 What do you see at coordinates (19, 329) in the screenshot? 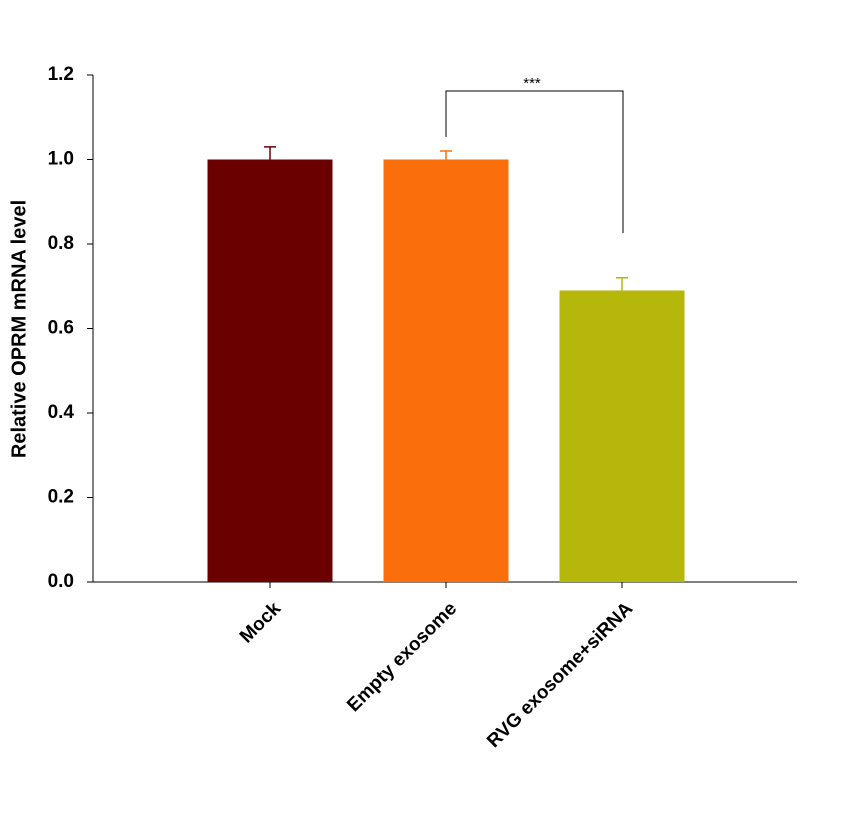
I see `y-axis-label: Relative OPRM mRNA level` at bounding box center [19, 329].